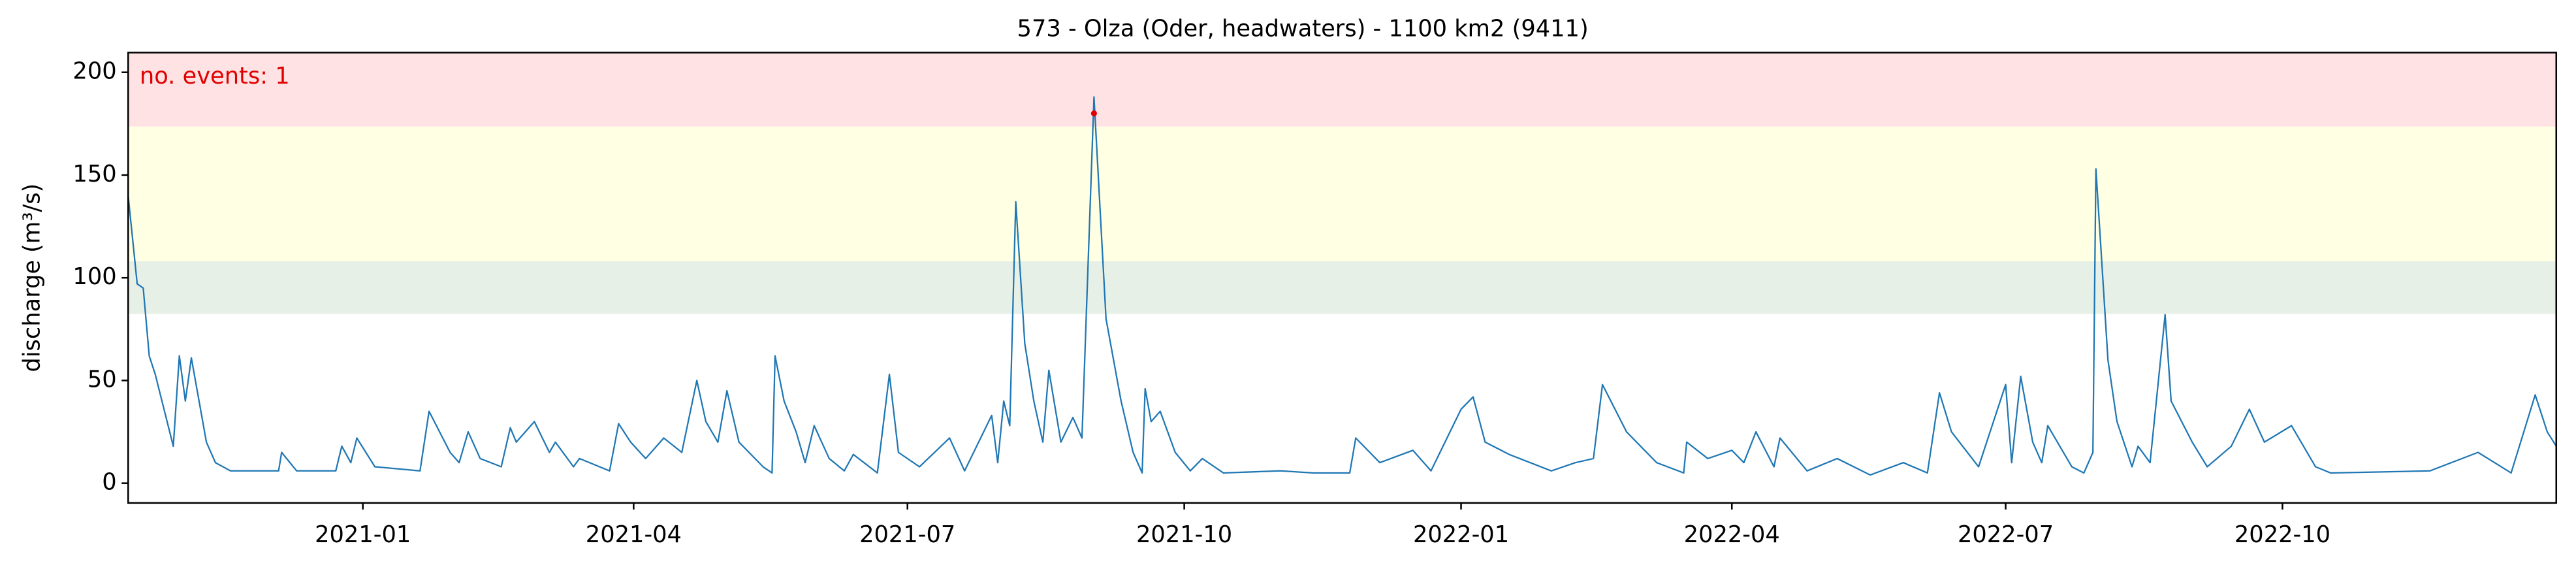 The image size is (2576, 569). What do you see at coordinates (1732, 534) in the screenshot?
I see `x-tick-label: 2022-04` at bounding box center [1732, 534].